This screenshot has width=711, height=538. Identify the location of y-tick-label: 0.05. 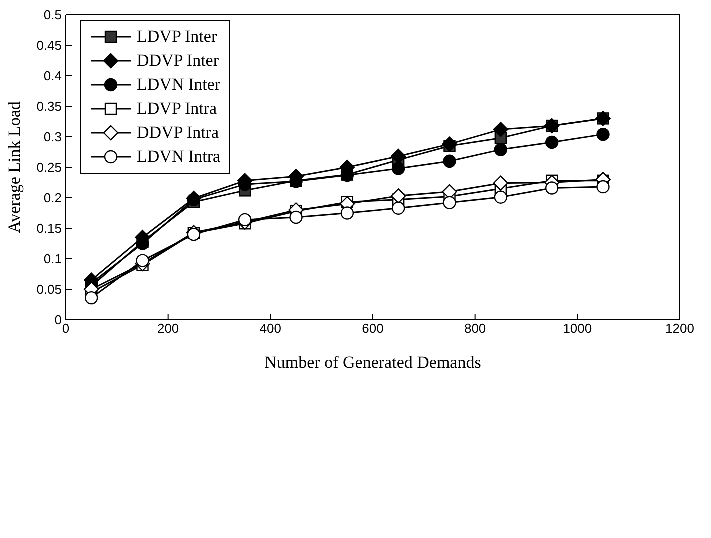
(49, 290).